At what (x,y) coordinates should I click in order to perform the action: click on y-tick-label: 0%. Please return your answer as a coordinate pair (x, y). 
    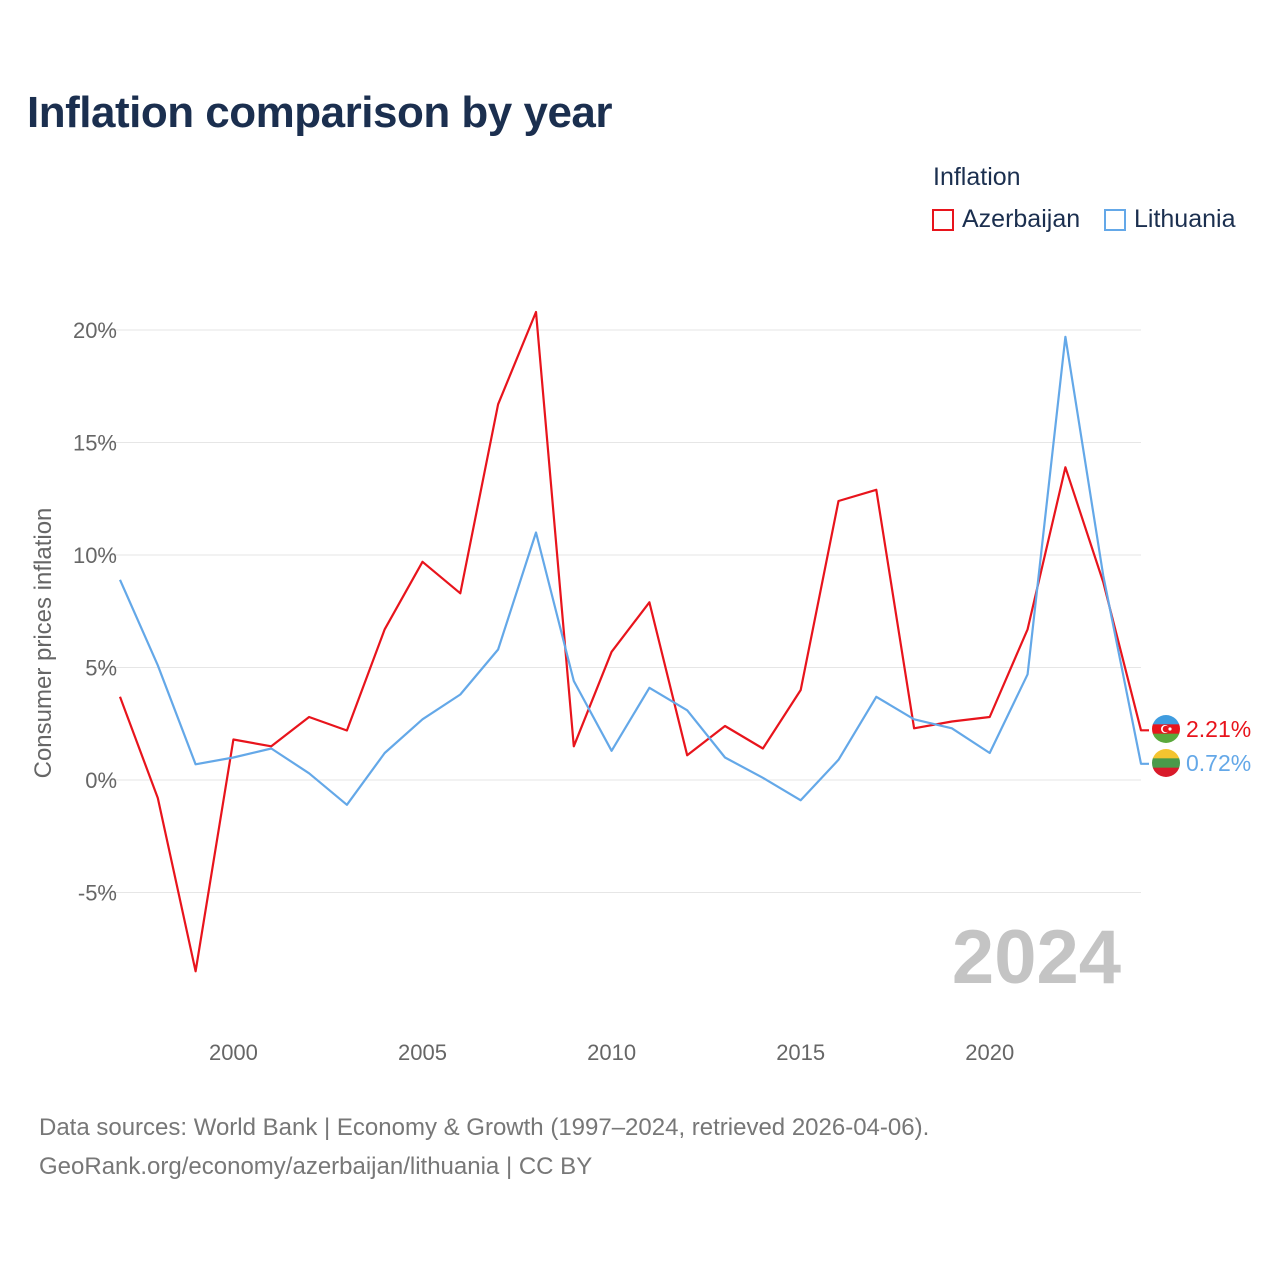
    Looking at the image, I should click on (101, 780).